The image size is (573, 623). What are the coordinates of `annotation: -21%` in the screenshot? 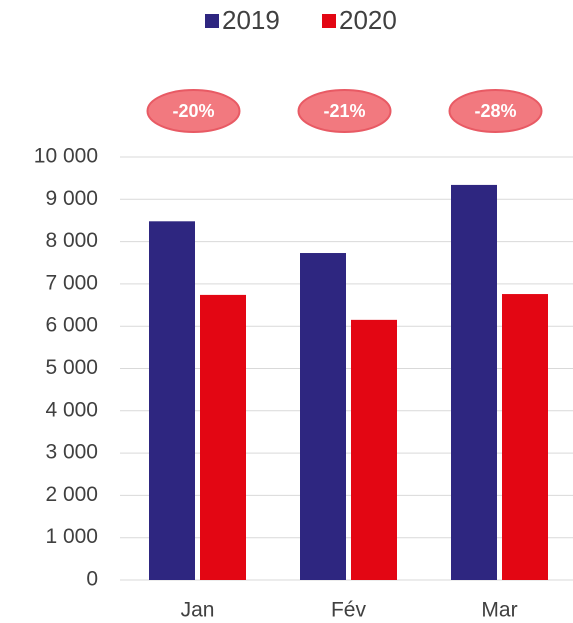 It's located at (344, 111).